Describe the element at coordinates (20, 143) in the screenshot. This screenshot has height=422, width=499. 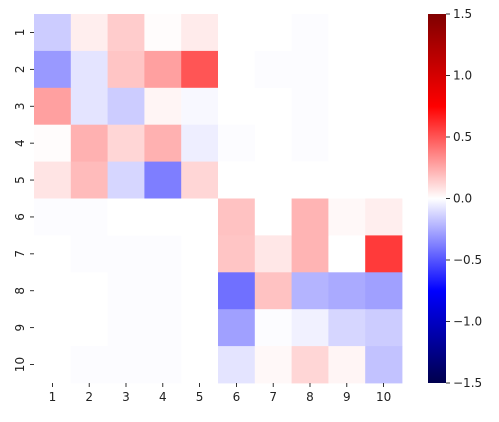
I see `y-tick-label: 4` at that location.